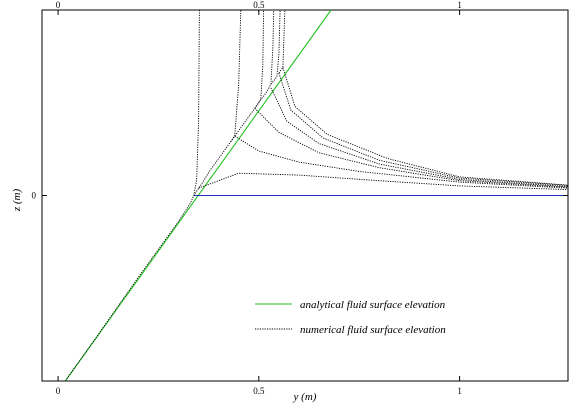 The image size is (572, 409). What do you see at coordinates (259, 5) in the screenshot?
I see `x-tick-label-top-2: 0.5` at bounding box center [259, 5].